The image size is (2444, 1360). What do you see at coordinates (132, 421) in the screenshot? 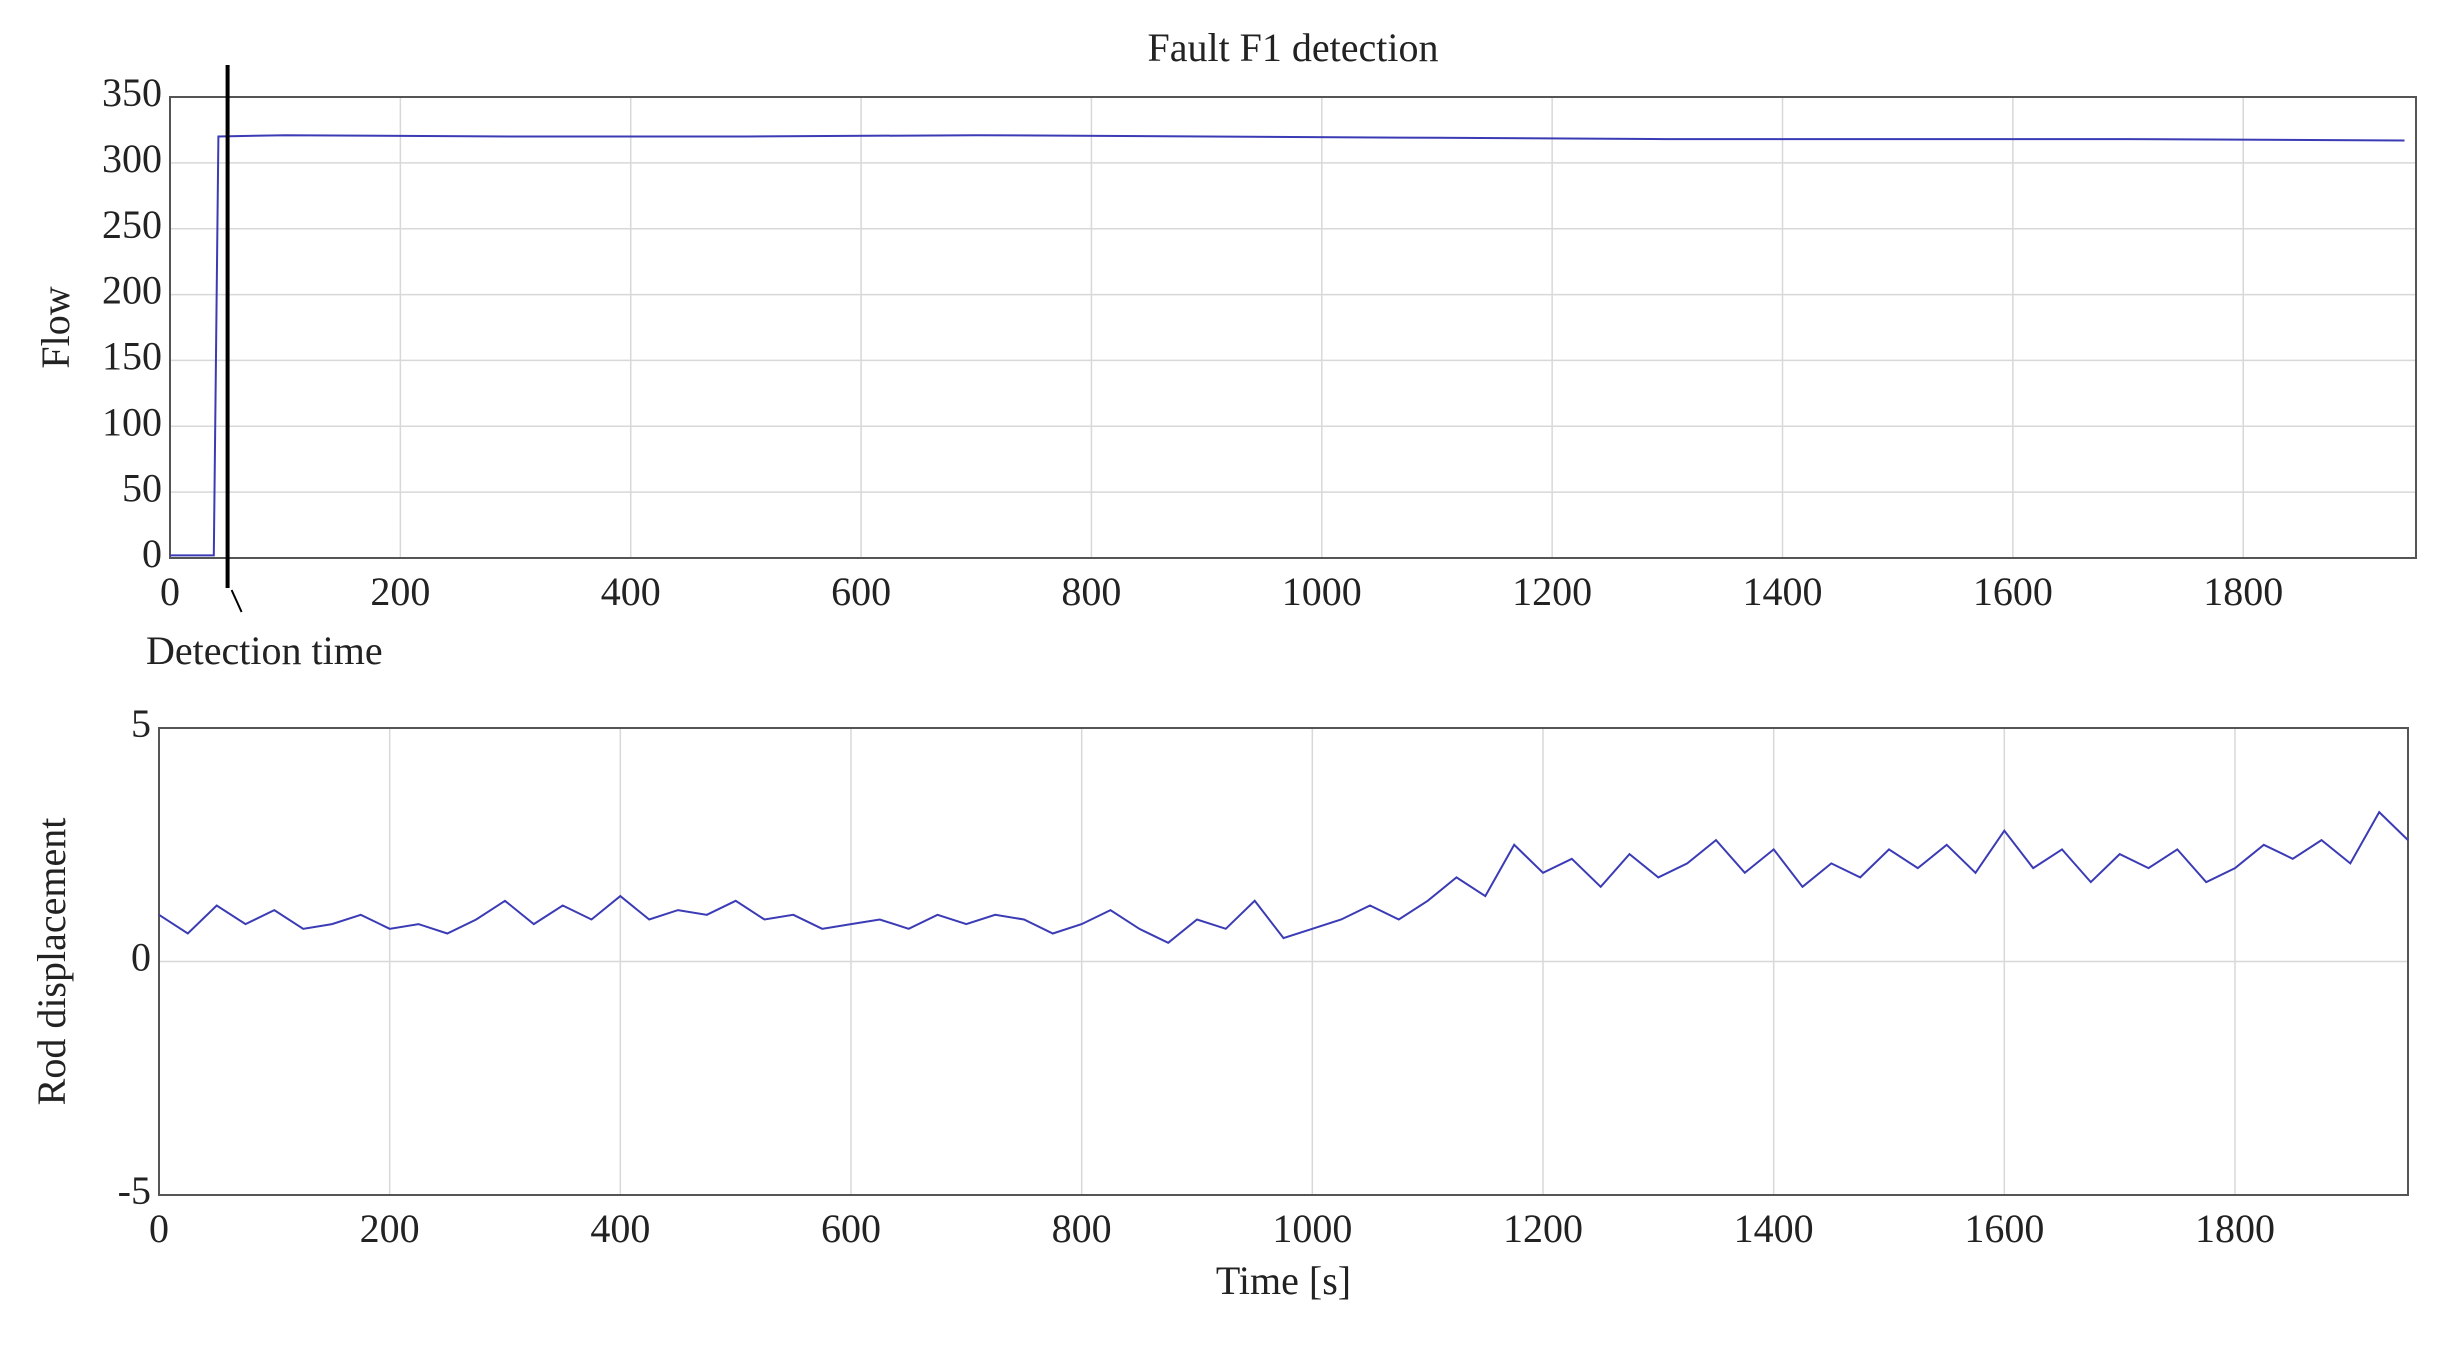
I see `y-tick-label: 100` at bounding box center [132, 421].